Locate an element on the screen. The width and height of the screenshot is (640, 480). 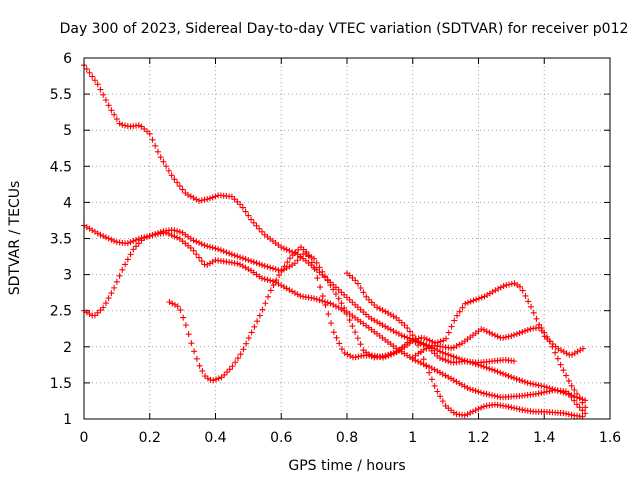
y-tick-label: 2 is located at coordinates (67, 348).